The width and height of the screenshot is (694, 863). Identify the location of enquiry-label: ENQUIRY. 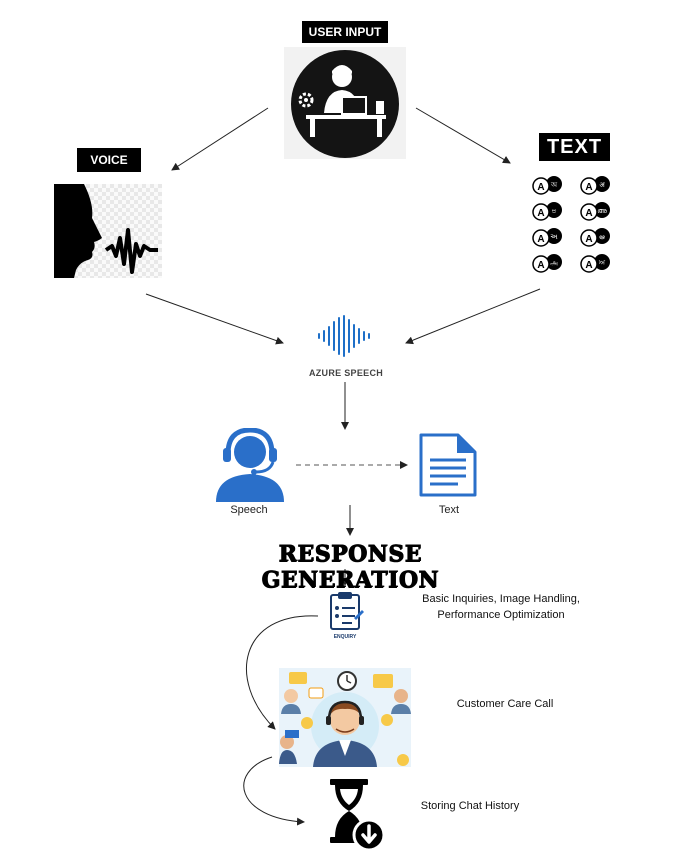
(345, 637).